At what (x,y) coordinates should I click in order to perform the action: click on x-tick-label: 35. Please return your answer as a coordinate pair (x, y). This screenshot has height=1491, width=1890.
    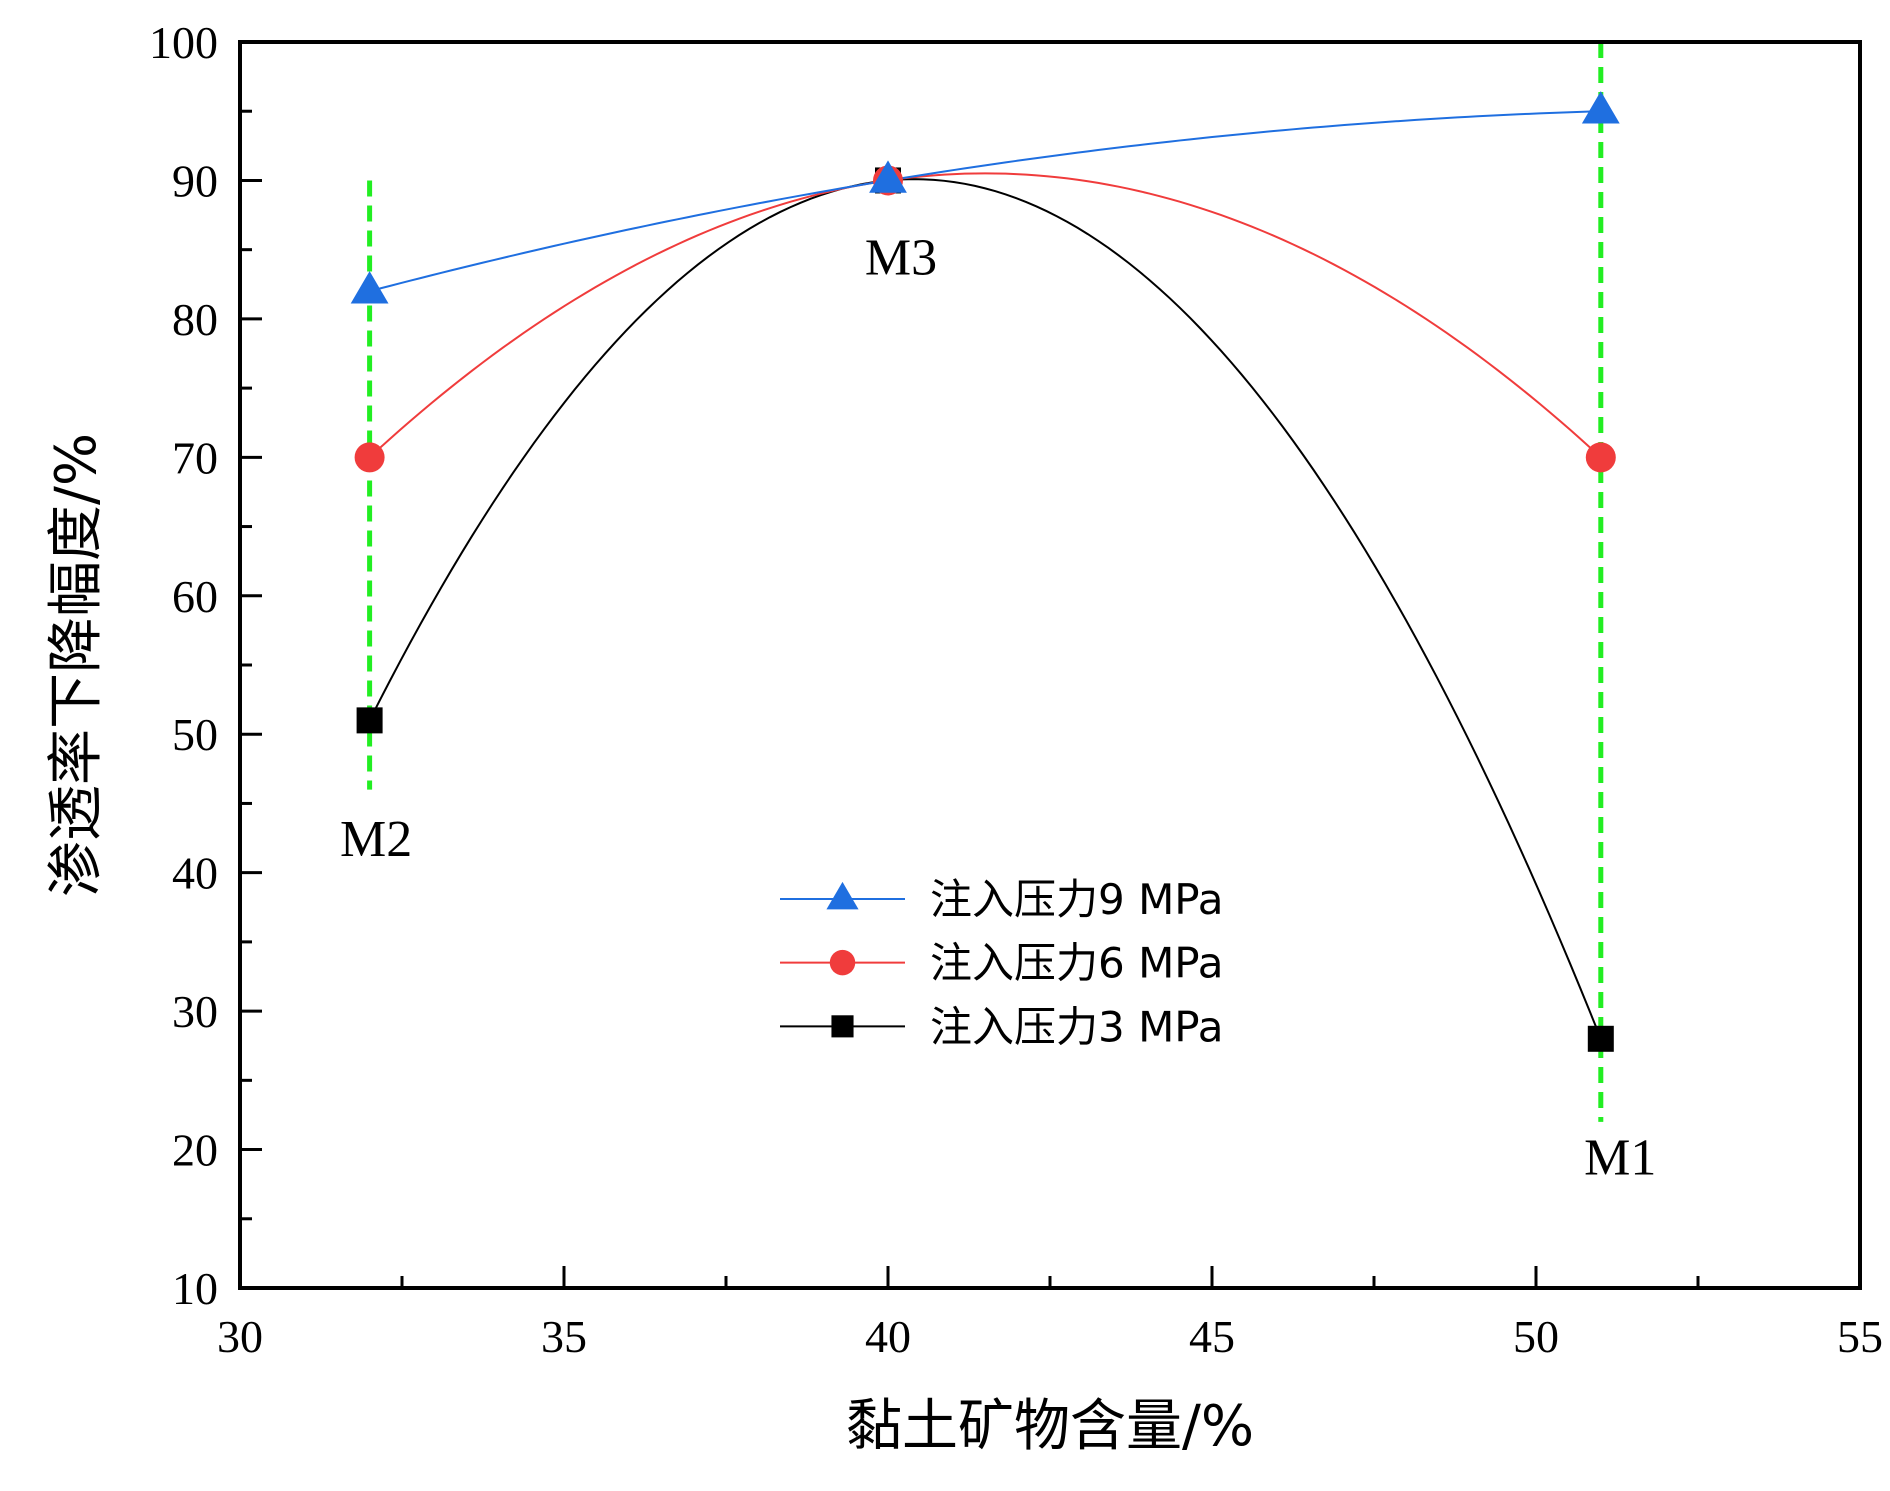
    Looking at the image, I should click on (564, 1336).